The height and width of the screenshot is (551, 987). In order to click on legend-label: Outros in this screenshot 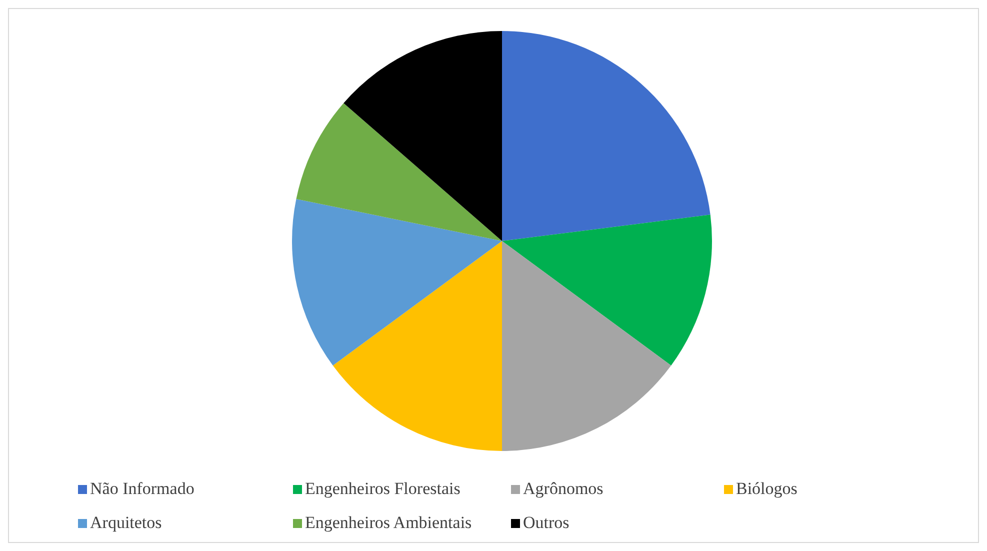, I will do `click(546, 522)`.